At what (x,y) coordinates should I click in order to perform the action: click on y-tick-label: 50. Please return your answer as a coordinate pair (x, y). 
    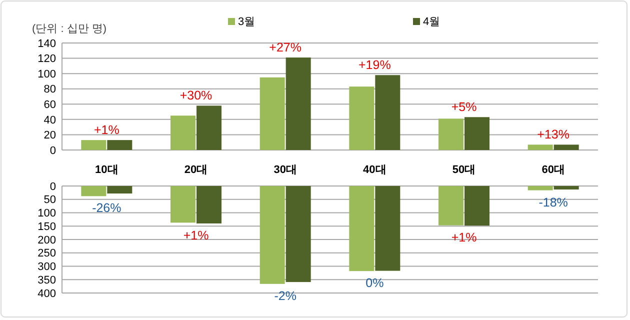
    Looking at the image, I should click on (50, 200).